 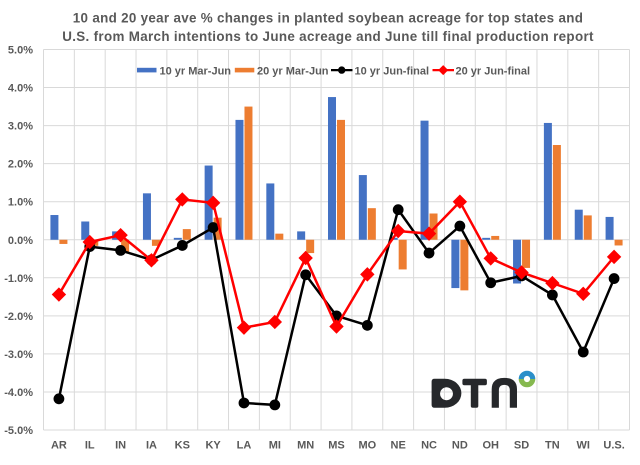 I want to click on svg-text: -4.0%, so click(x=18, y=393).